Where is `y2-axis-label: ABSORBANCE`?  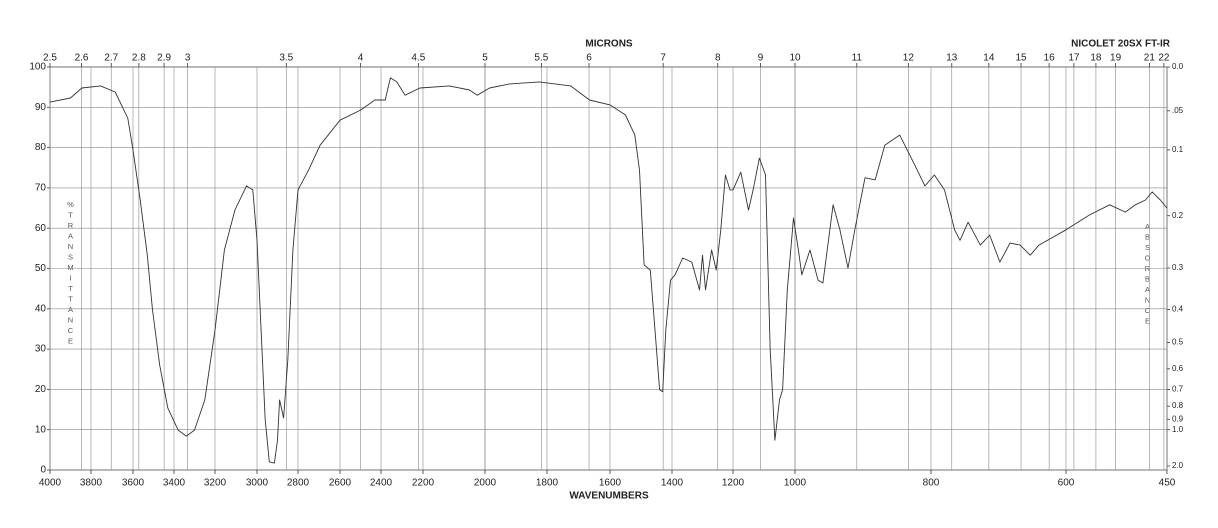
y2-axis-label: ABSORBANCE is located at coordinates (1147, 274).